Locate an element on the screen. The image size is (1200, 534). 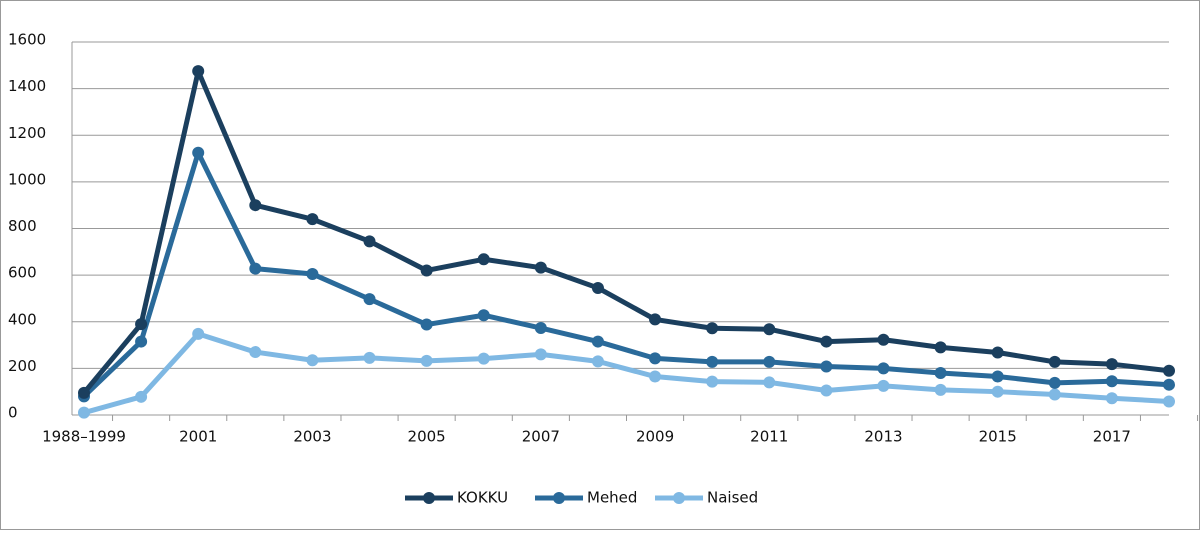
x-tick-label: 2001 is located at coordinates (198, 437).